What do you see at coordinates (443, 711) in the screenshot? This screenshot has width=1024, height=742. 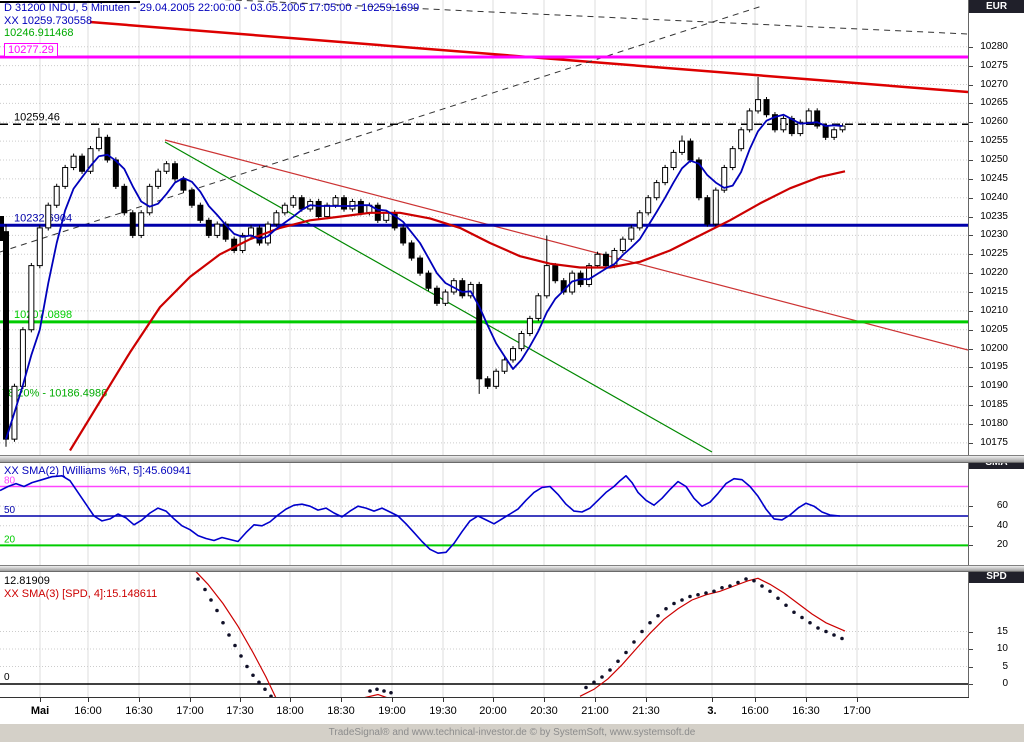 I see `time-tick-label: 19:30` at bounding box center [443, 711].